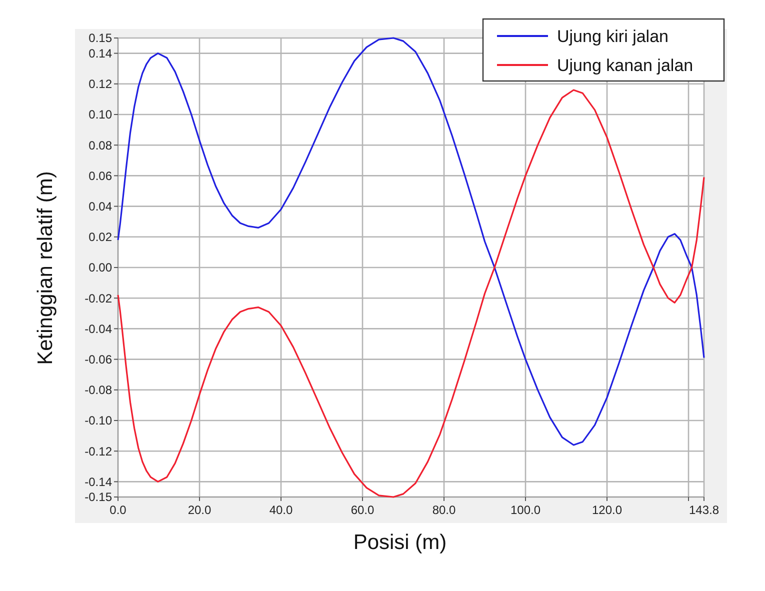  What do you see at coordinates (100, 175) in the screenshot?
I see `y-tick-label: 0.06` at bounding box center [100, 175].